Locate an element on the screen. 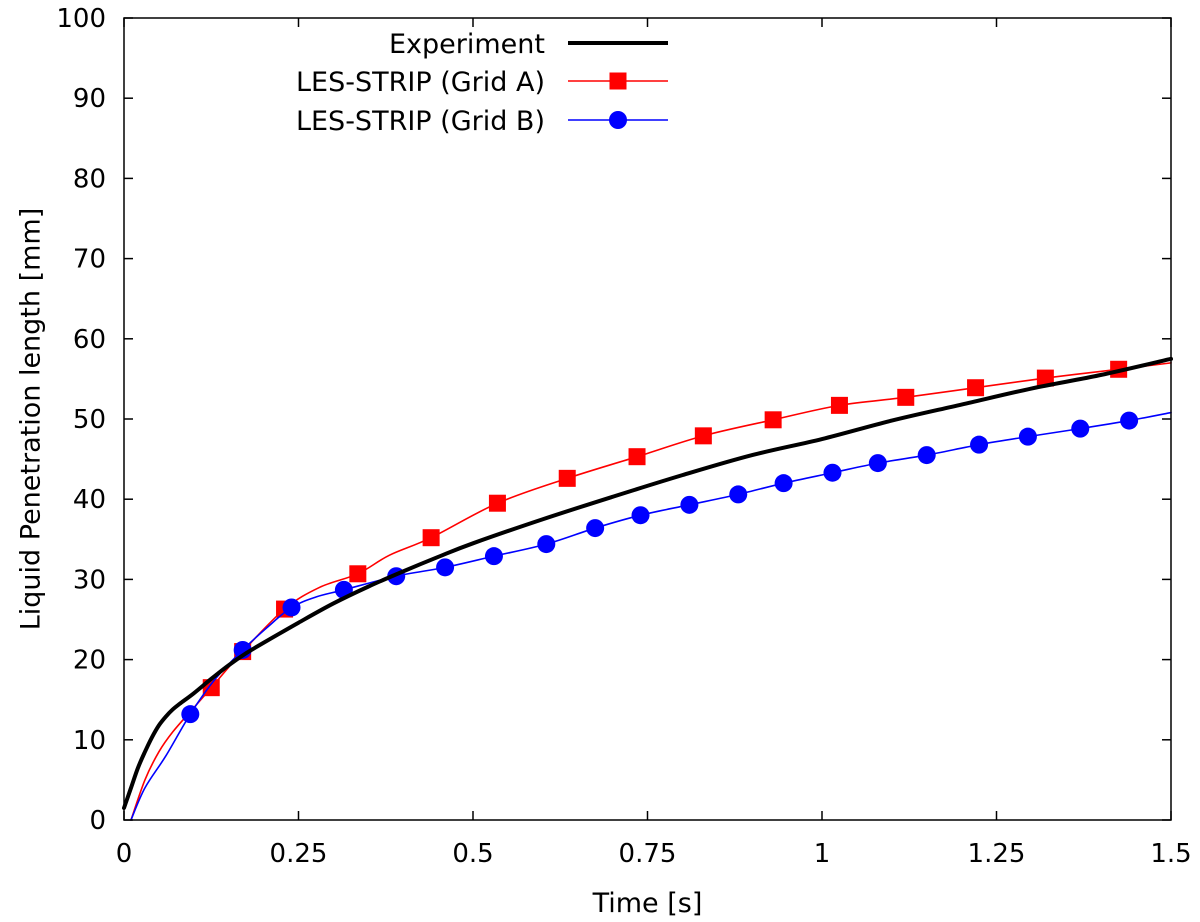  x-tick-label: 1.25 is located at coordinates (997, 854).